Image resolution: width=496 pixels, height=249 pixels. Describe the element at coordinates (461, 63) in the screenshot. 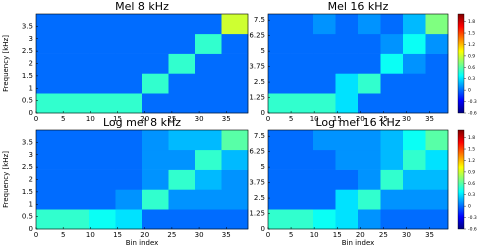

I see `colorbar` at that location.